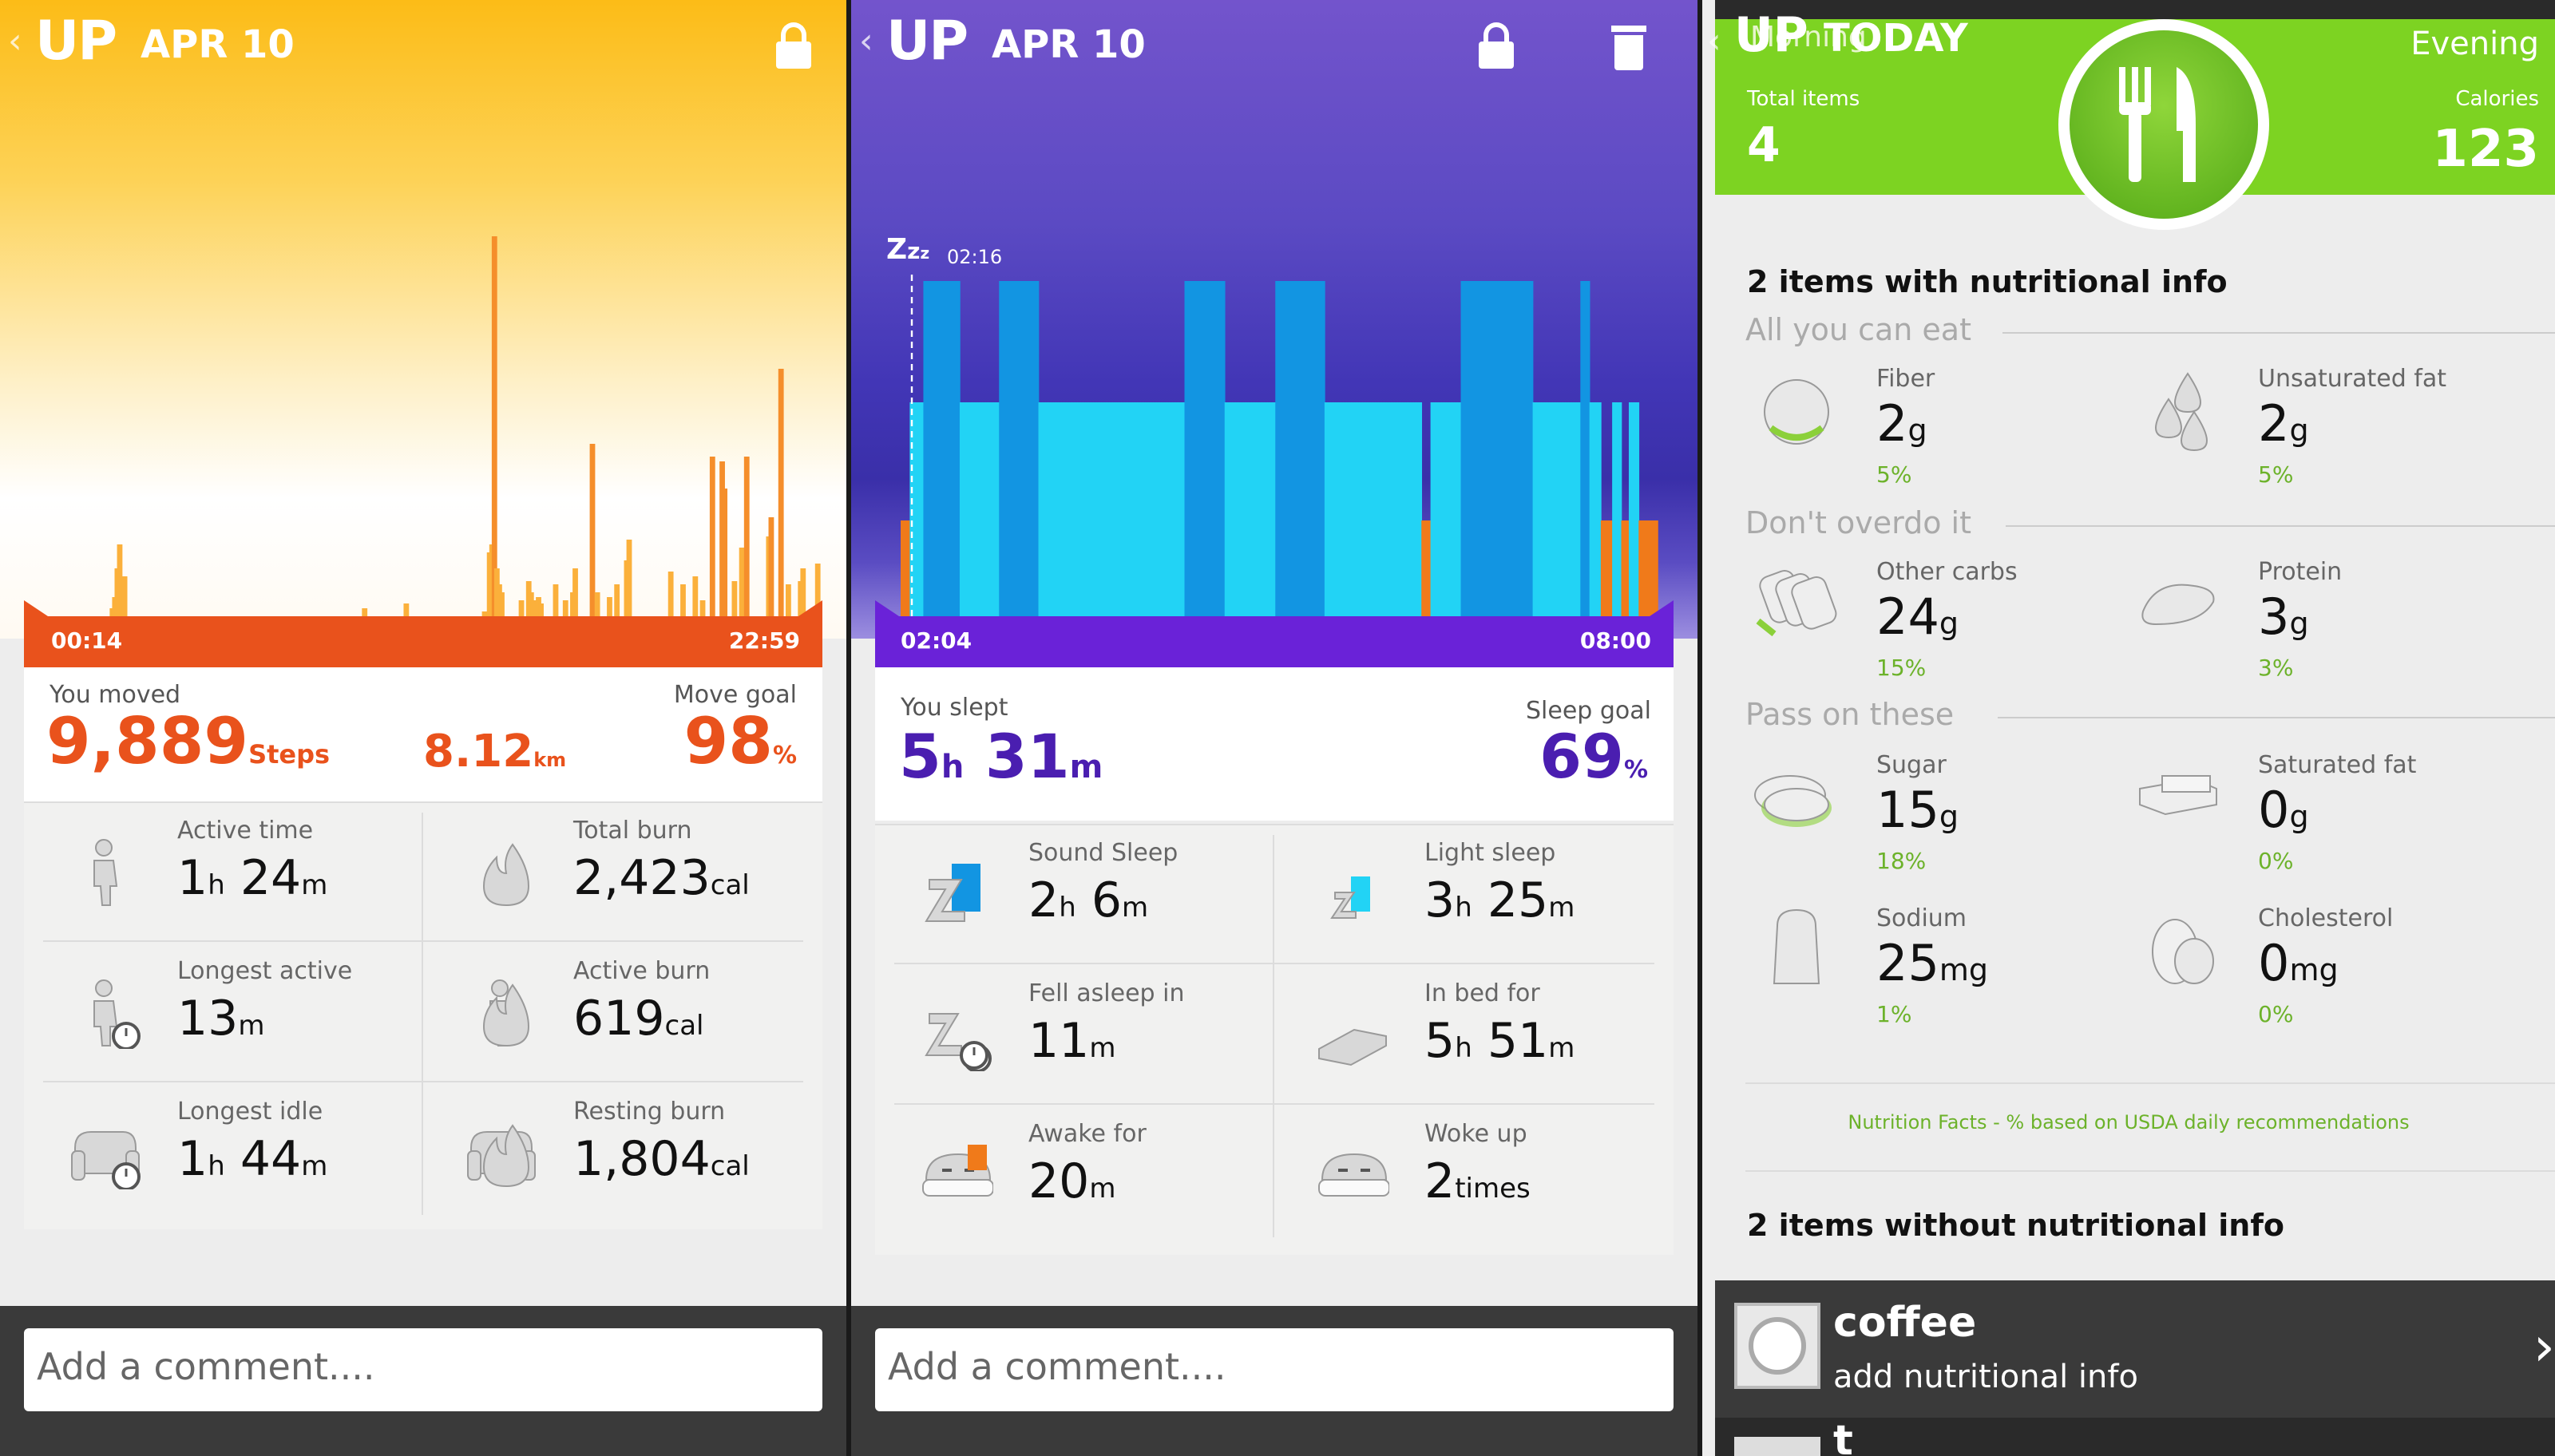 Image resolution: width=2555 pixels, height=1456 pixels. What do you see at coordinates (2544, 1347) in the screenshot?
I see `chevron-right-icon: ›` at bounding box center [2544, 1347].